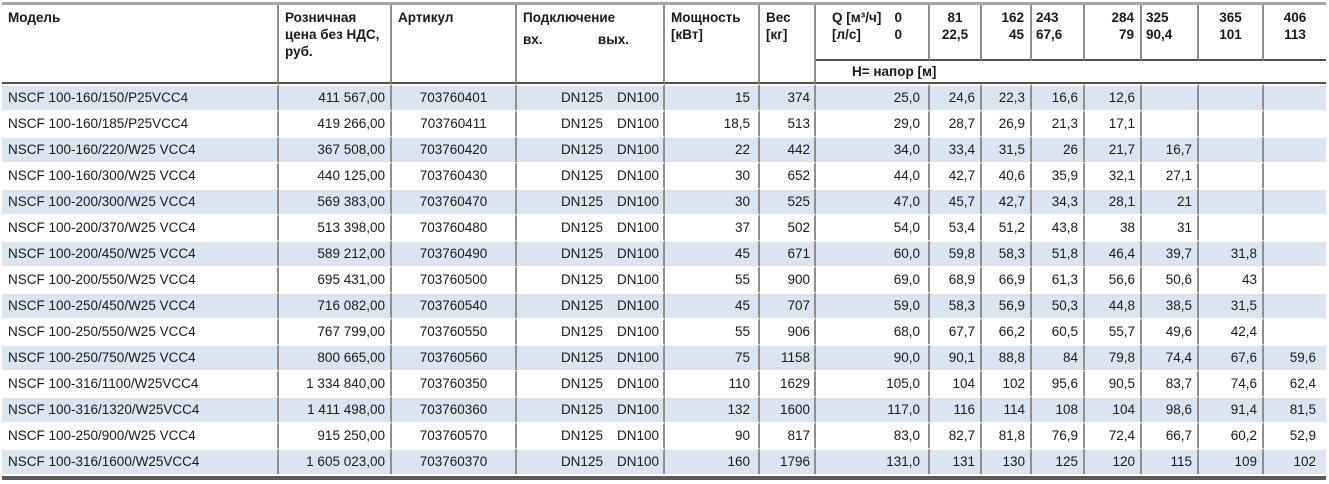  I want to click on power-cell: 37, so click(712, 227).